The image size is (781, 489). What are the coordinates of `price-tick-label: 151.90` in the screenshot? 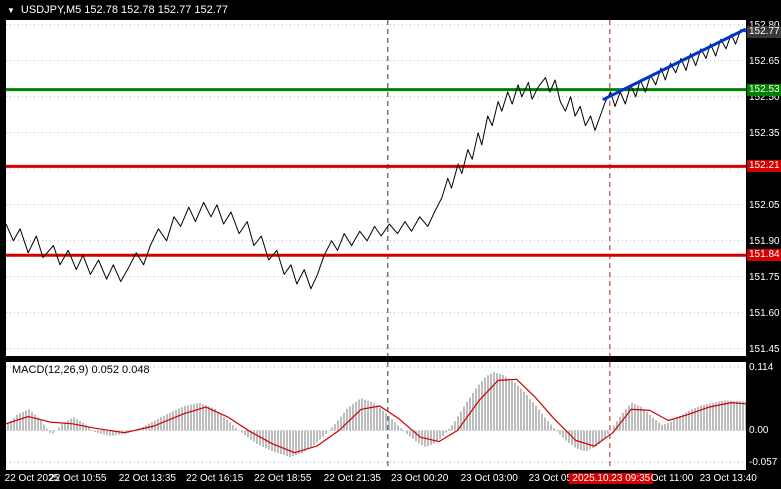 It's located at (764, 241).